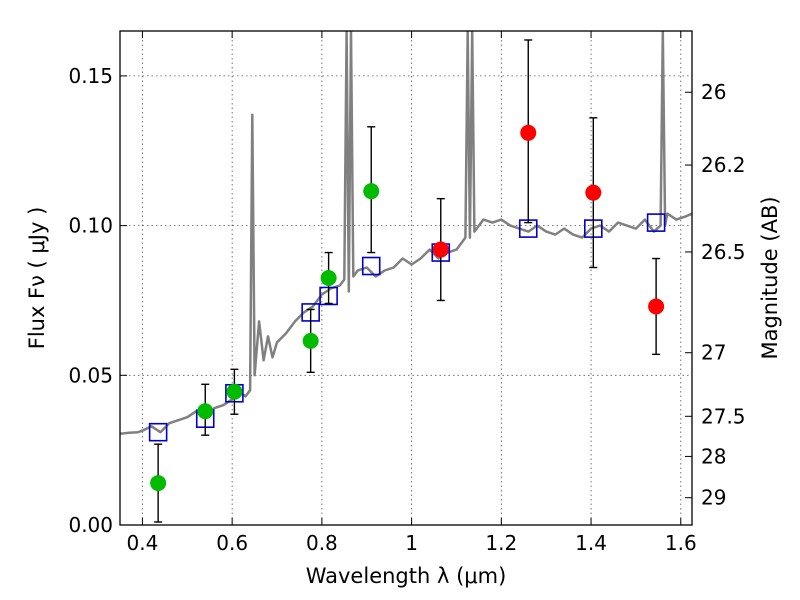  Describe the element at coordinates (723, 252) in the screenshot. I see `right-tick-label: 26.5` at that location.